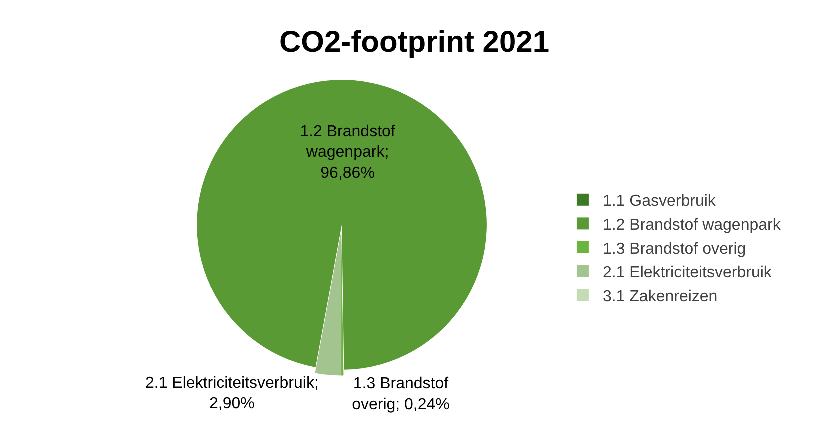  Describe the element at coordinates (414, 43) in the screenshot. I see `chart-title: CO2-footprint 2021` at that location.